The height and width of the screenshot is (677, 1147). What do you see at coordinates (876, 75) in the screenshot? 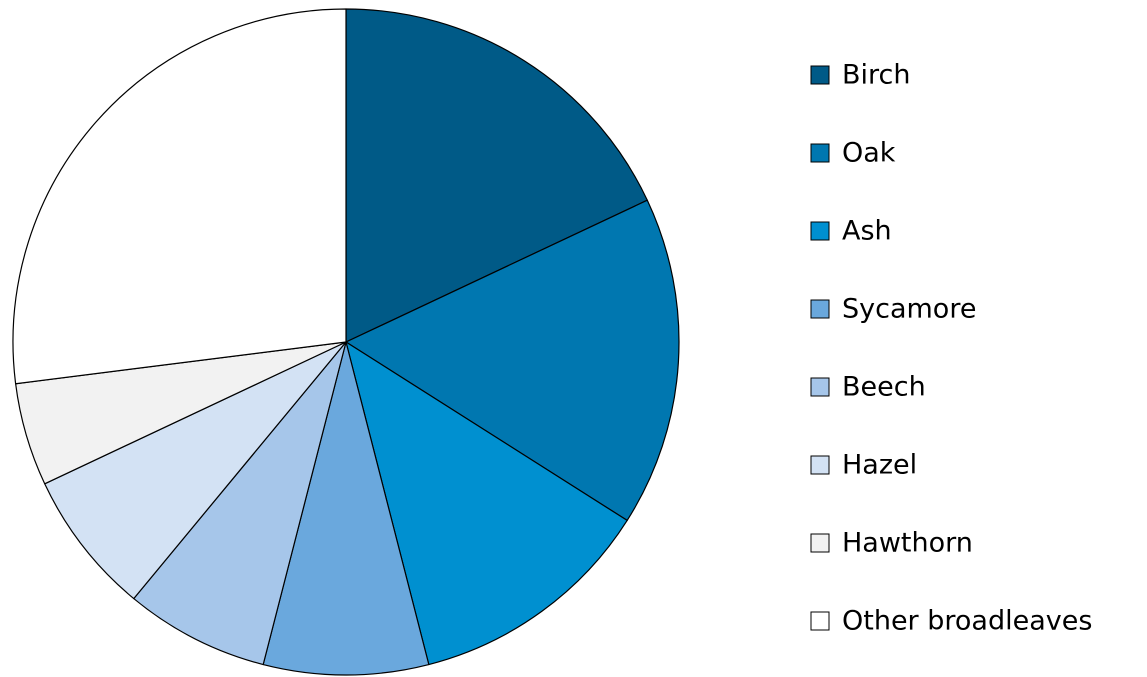
I see `legend-label: Birch` at bounding box center [876, 75].